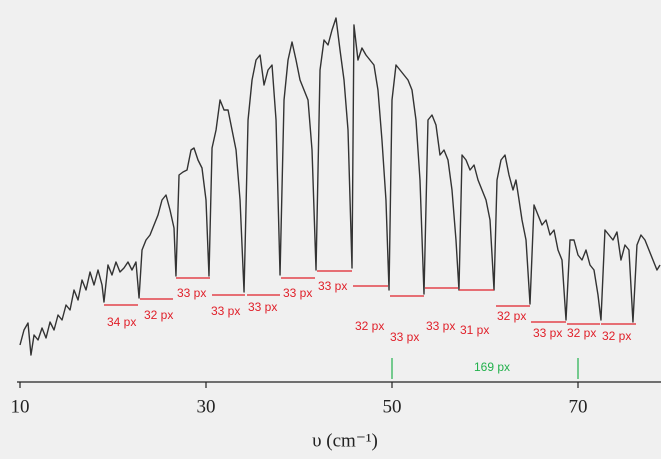  I want to click on x-tick-label: 10, so click(20, 406).